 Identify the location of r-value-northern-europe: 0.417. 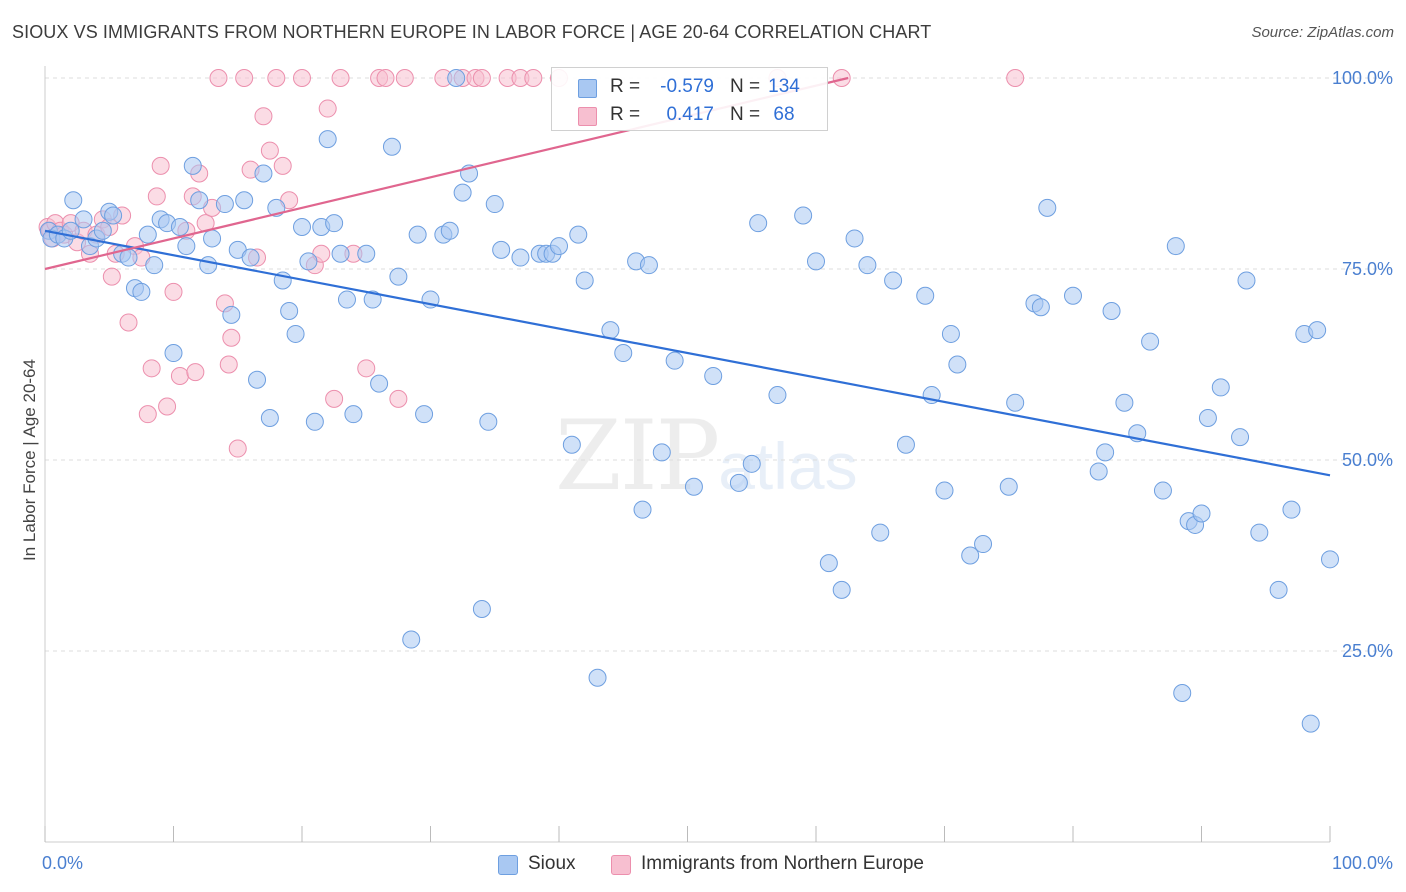
(690, 114).